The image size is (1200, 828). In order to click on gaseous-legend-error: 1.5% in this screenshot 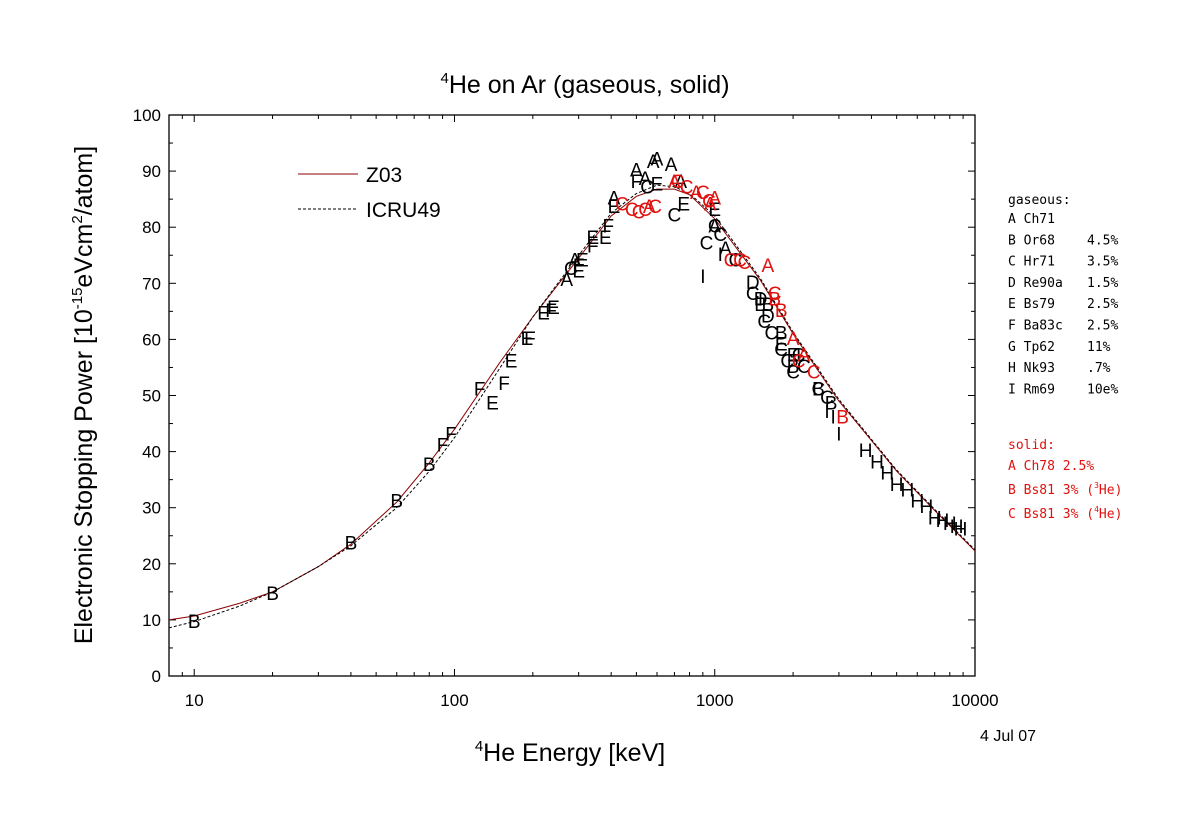, I will do `click(1102, 283)`.